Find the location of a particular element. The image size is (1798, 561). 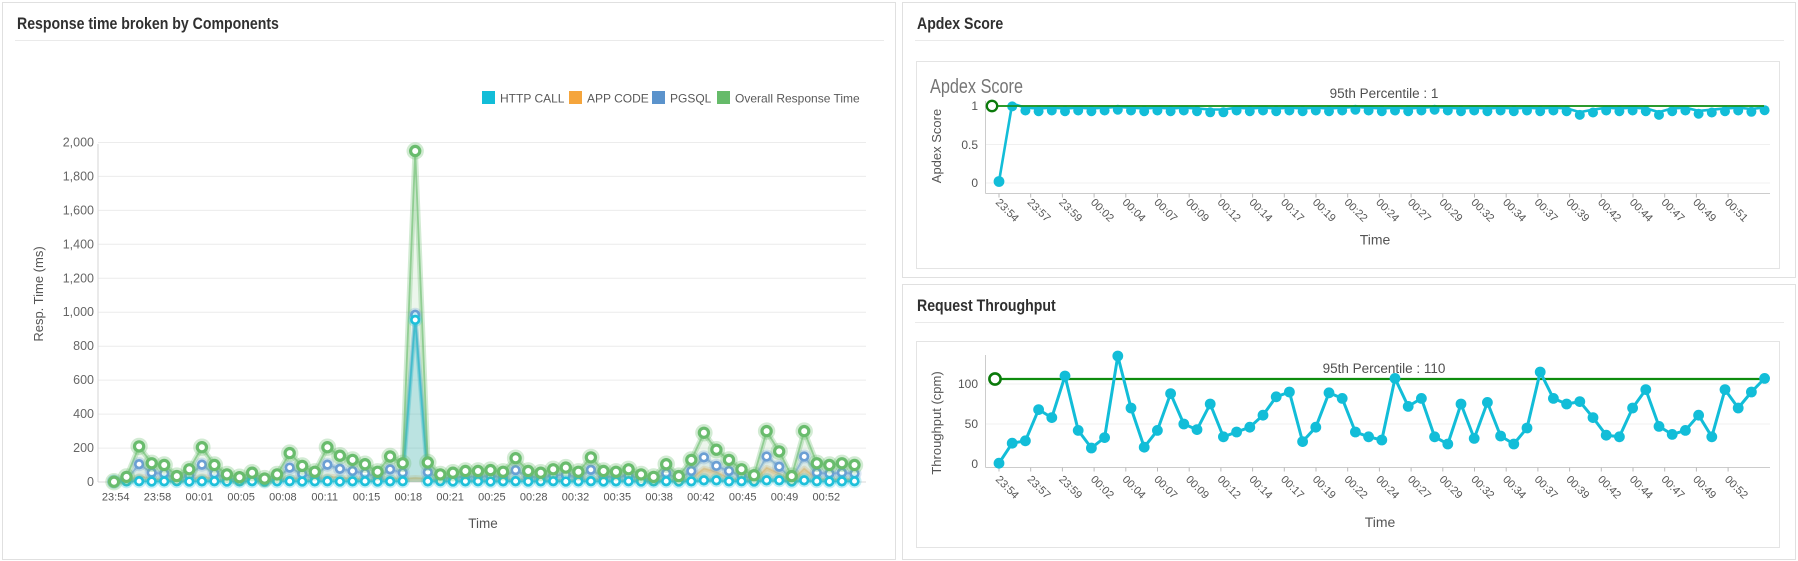

svg-text: 23:58 is located at coordinates (158, 498).